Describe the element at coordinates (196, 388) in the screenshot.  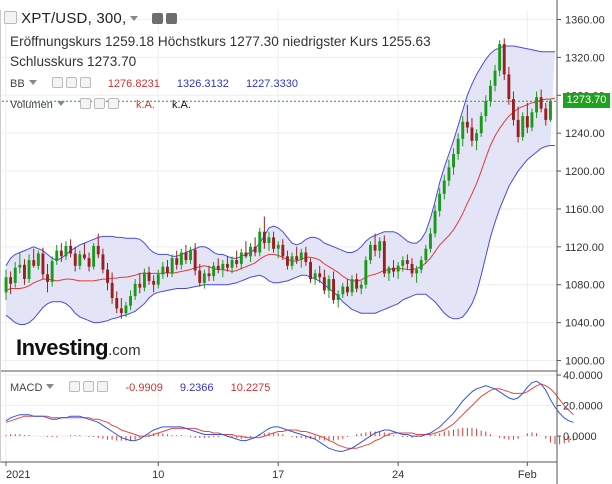
I see `macd-line-value: 9.2366` at that location.